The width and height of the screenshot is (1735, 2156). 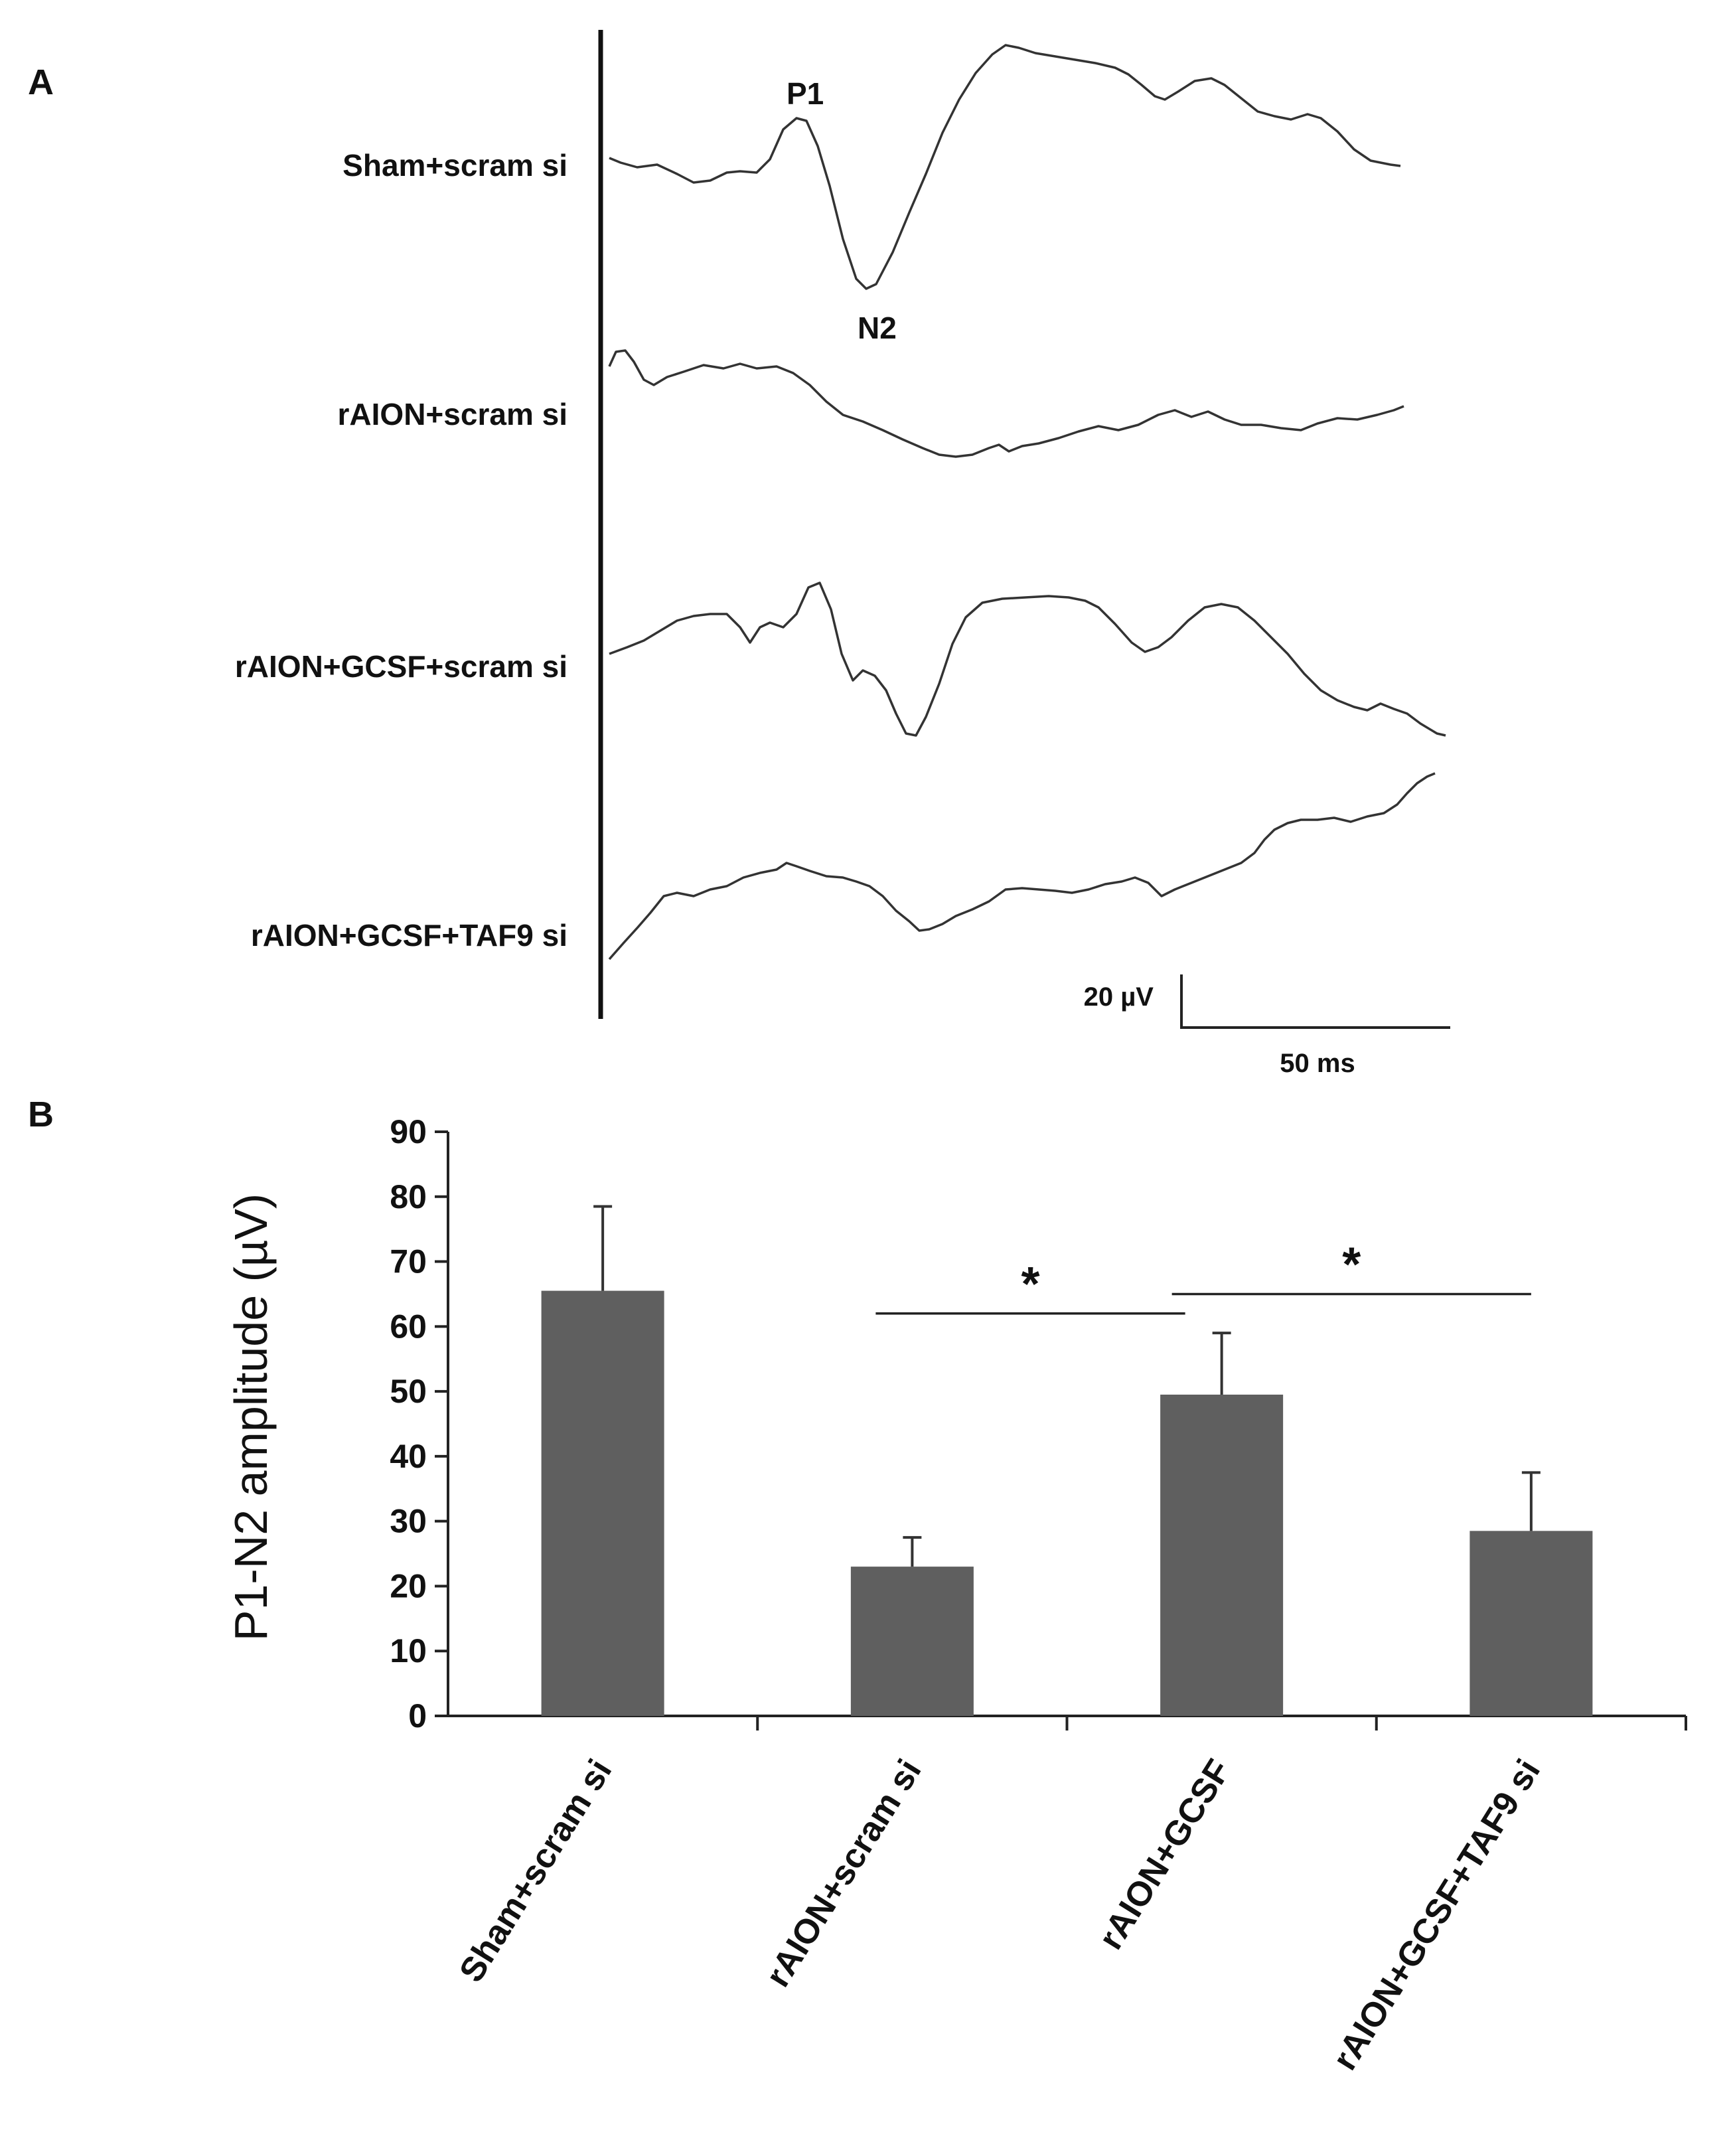 I want to click on peak-label-n2: N2, so click(x=878, y=328).